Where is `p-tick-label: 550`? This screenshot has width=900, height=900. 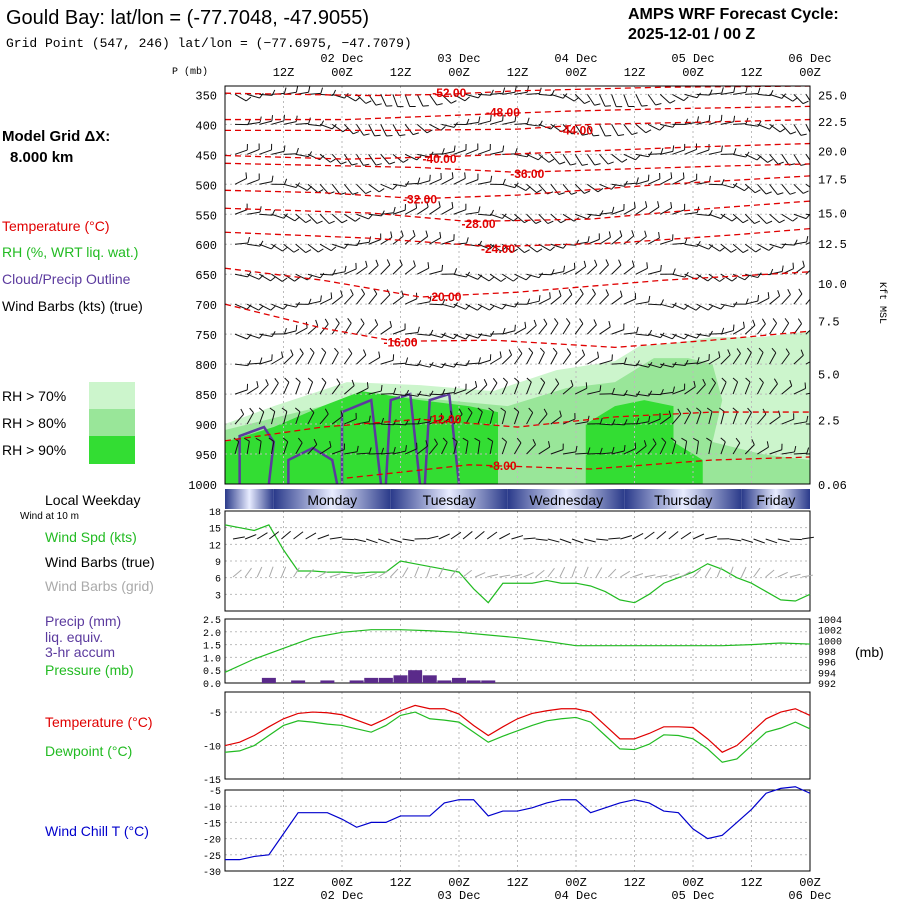 p-tick-label: 550 is located at coordinates (206, 216).